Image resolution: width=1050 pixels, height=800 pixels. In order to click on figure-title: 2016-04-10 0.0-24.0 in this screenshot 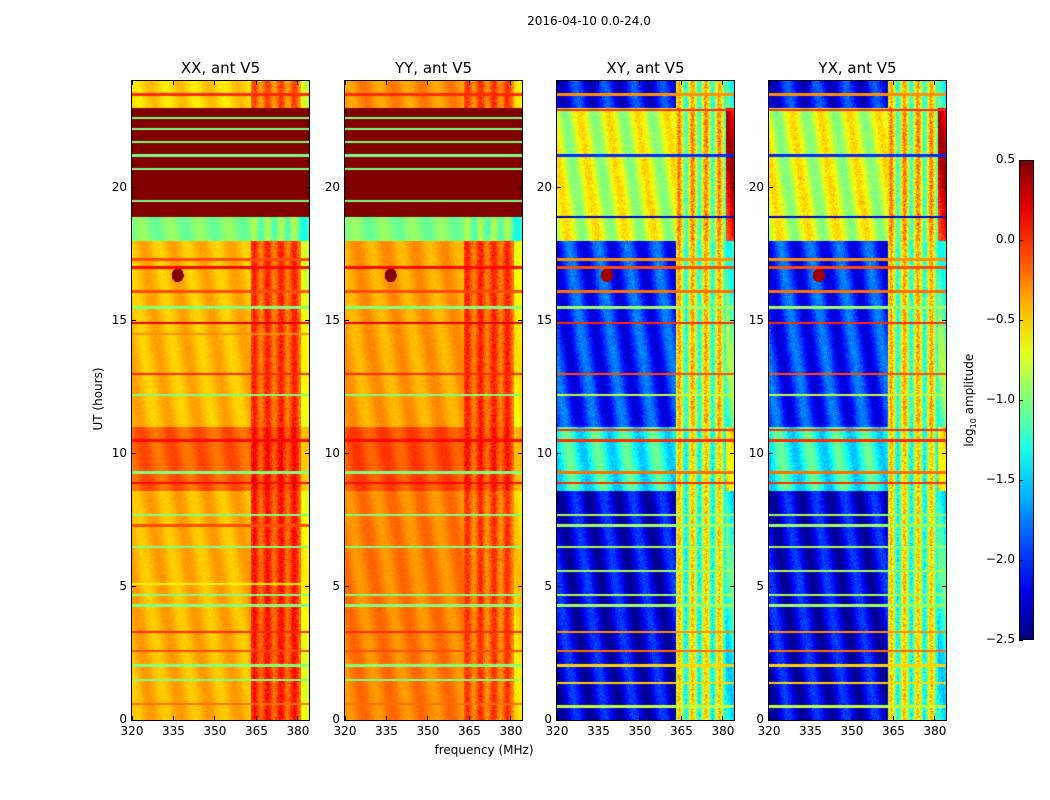, I will do `click(589, 21)`.